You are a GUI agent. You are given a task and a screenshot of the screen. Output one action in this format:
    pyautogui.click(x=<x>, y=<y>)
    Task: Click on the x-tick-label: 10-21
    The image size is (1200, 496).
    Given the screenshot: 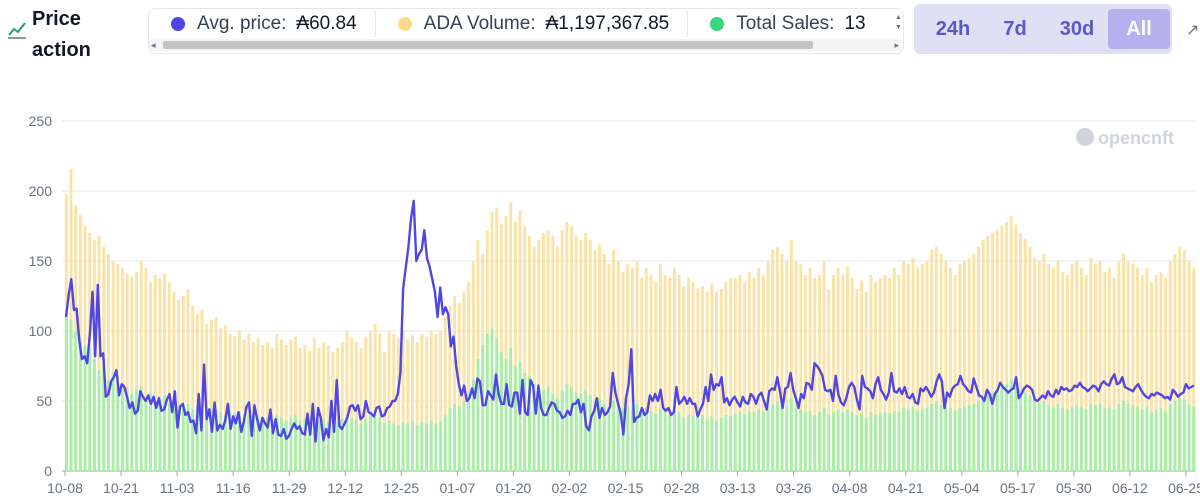 What is the action you would take?
    pyautogui.click(x=121, y=488)
    